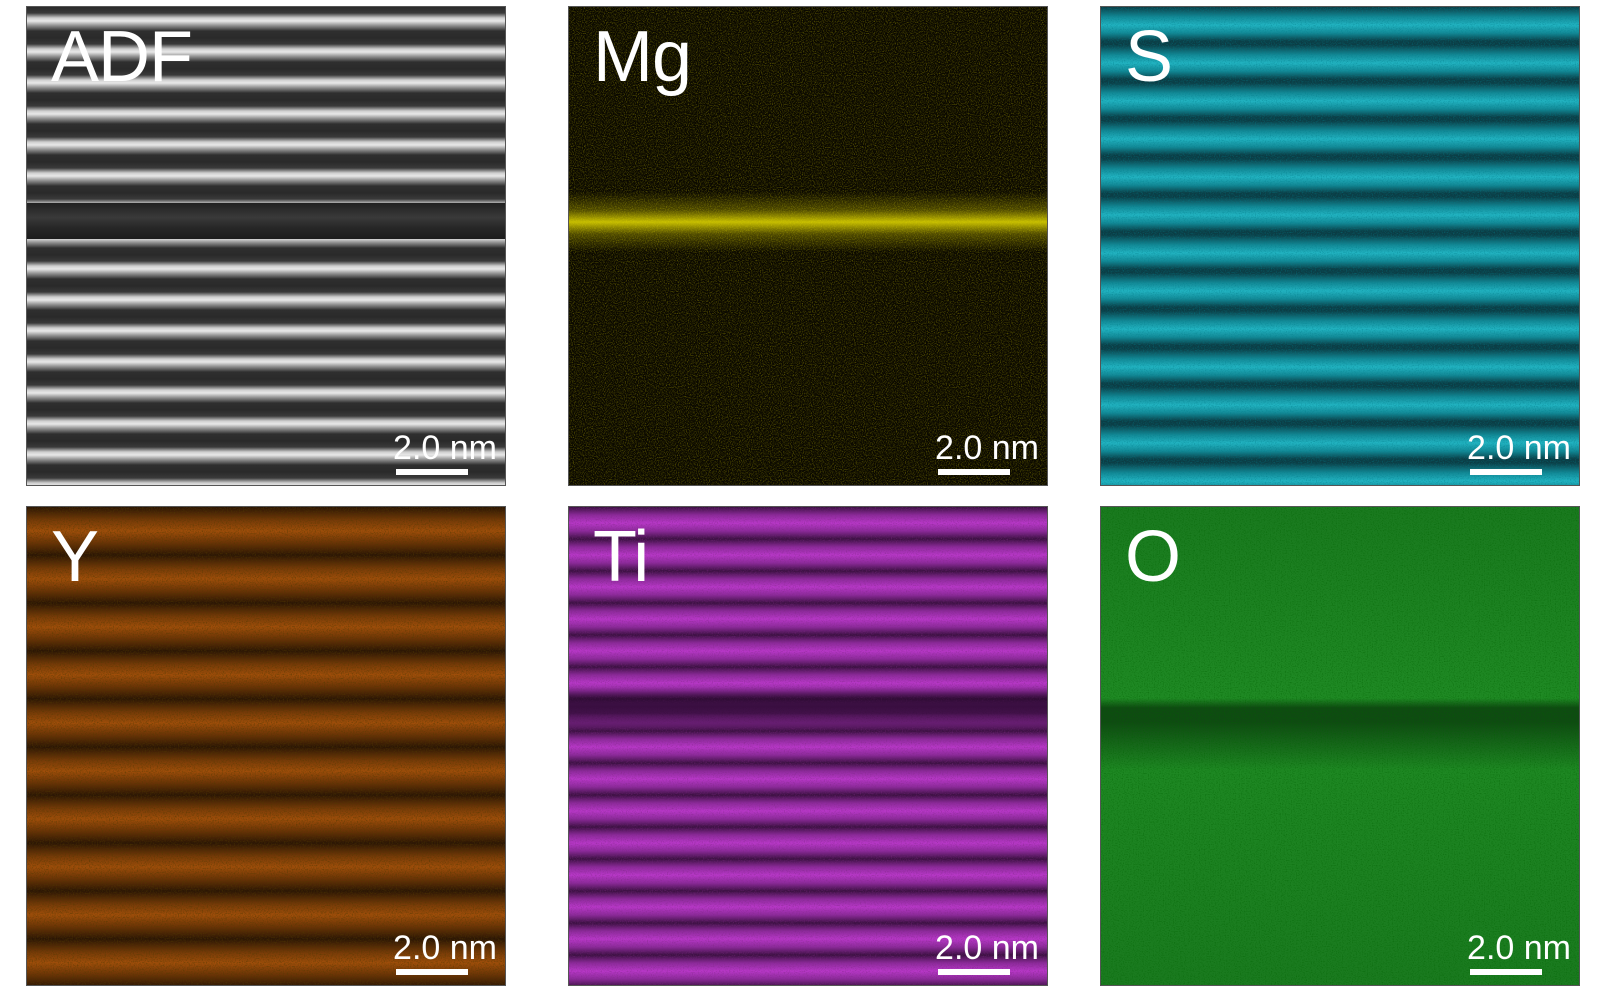  What do you see at coordinates (642, 57) in the screenshot?
I see `panel-label-mg: Mg` at bounding box center [642, 57].